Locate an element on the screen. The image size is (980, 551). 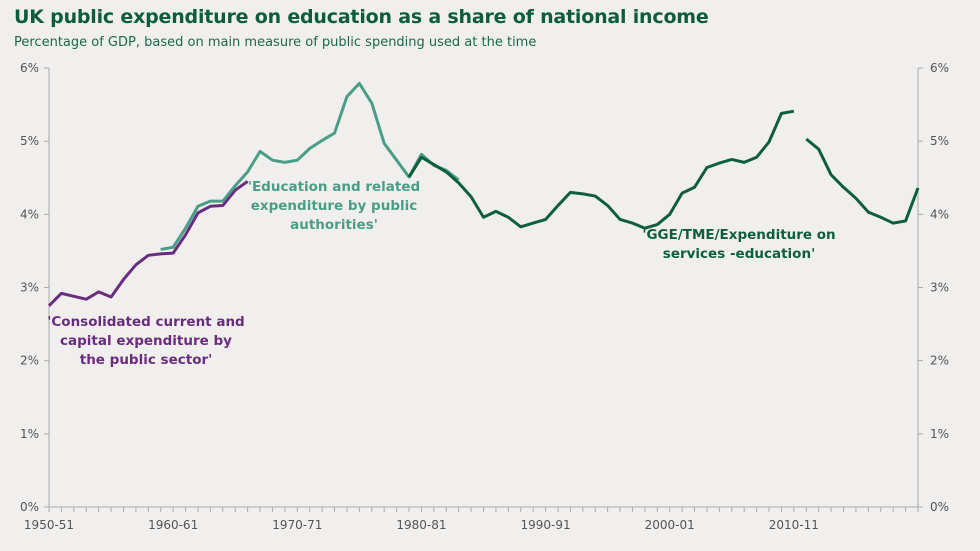
y-tick-label-left: 5% is located at coordinates (29, 141).